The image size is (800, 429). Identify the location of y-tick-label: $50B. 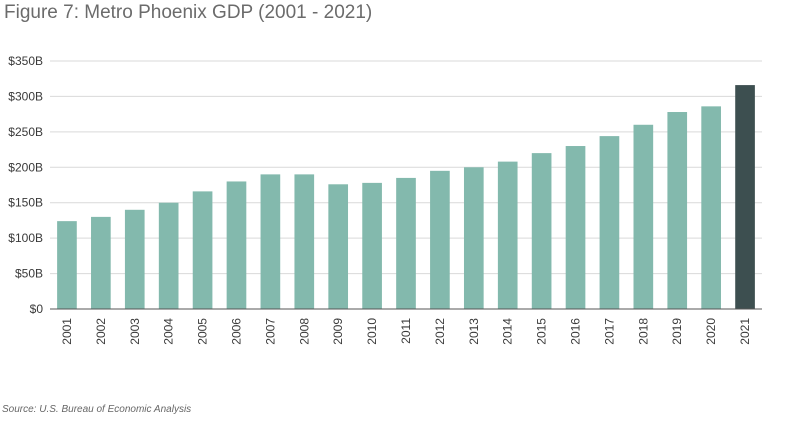
(29, 274).